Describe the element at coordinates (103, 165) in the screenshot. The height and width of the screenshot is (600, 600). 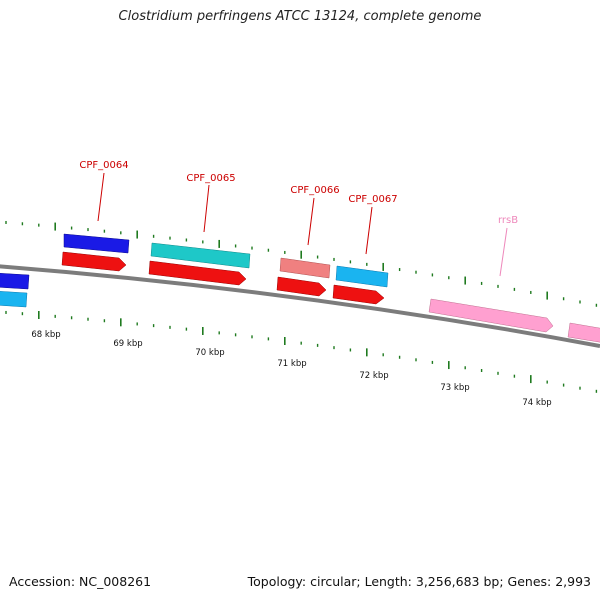
I see `label-cpf0064: CPF_0064` at that location.